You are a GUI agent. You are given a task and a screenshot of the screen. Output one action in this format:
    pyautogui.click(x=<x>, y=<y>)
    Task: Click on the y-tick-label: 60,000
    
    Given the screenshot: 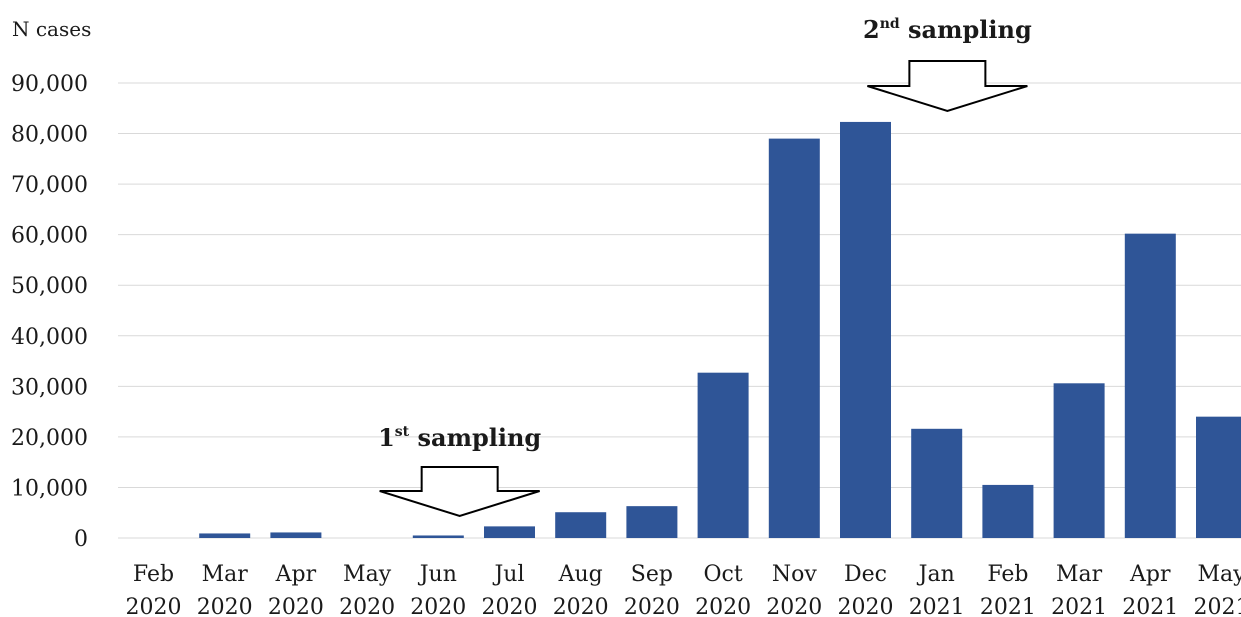 What is the action you would take?
    pyautogui.click(x=49, y=236)
    